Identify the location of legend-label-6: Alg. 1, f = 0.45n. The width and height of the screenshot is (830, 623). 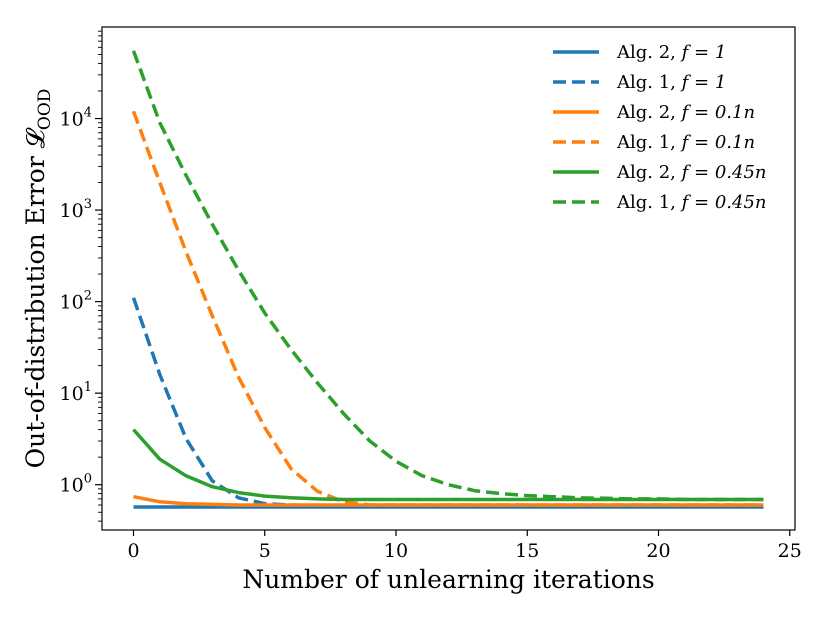
(691, 202).